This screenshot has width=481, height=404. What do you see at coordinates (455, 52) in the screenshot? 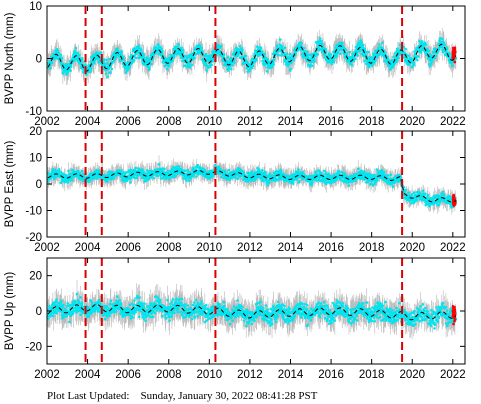
I see `recent-point` at bounding box center [455, 52].